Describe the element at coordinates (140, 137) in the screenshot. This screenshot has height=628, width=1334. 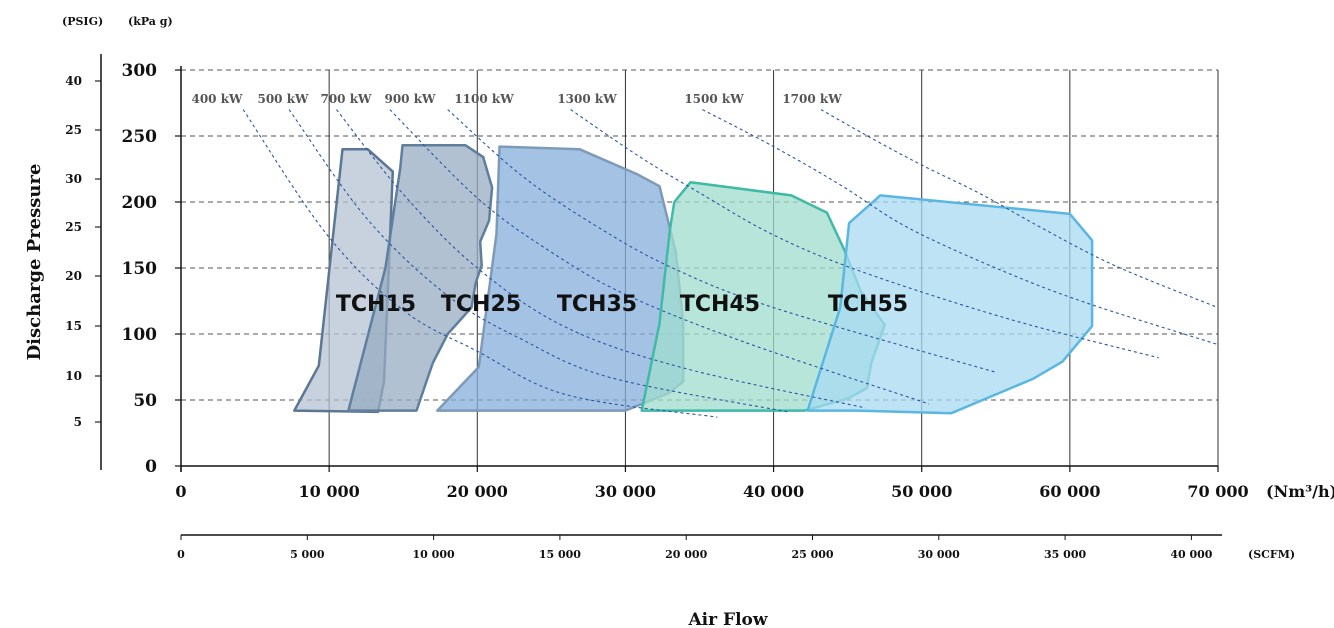
I see `y-tick-label: 250` at that location.